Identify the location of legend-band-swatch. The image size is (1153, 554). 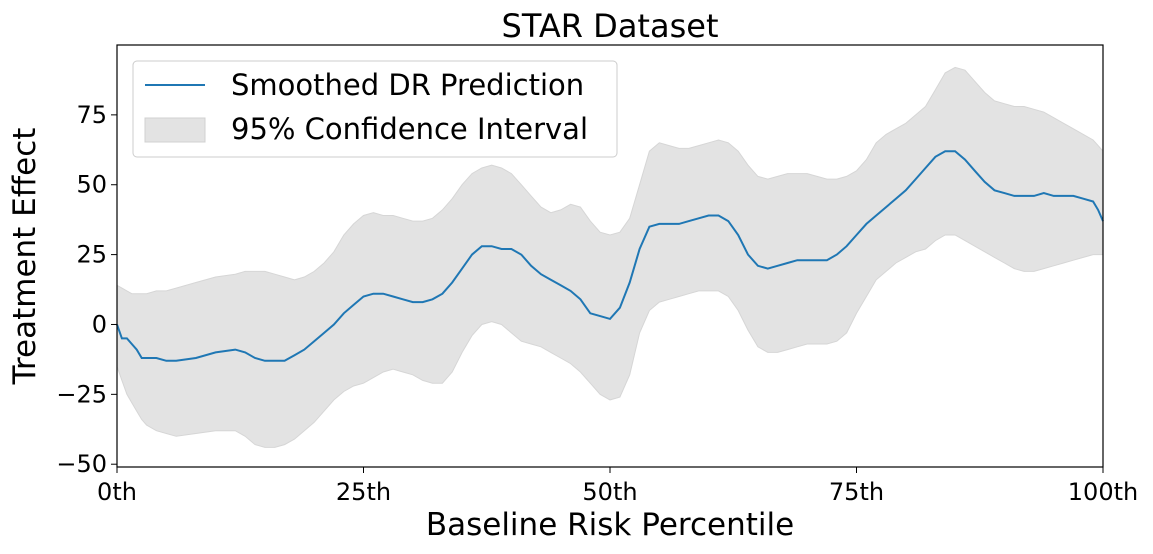
(175, 130).